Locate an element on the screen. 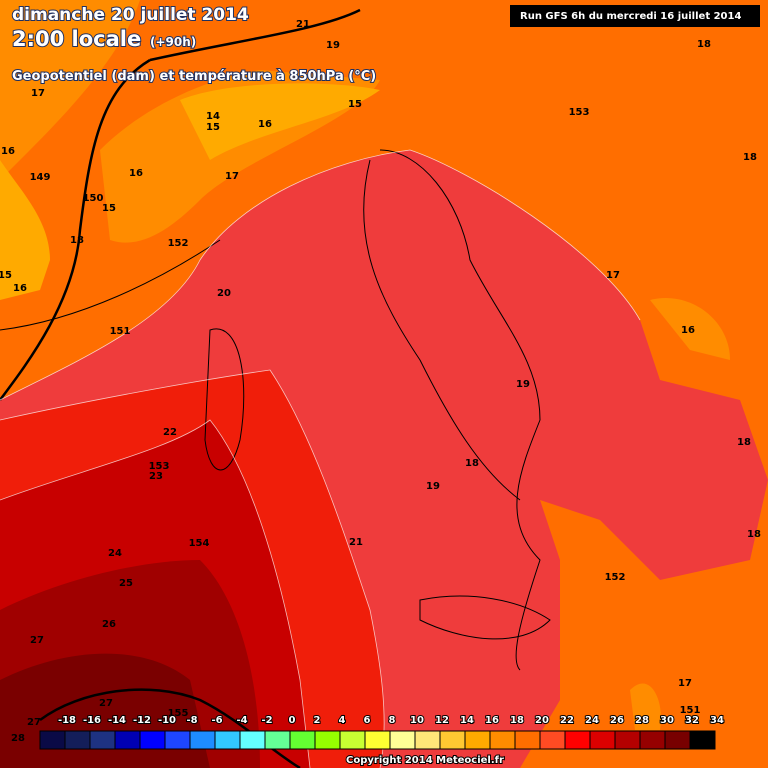 The width and height of the screenshot is (768, 768). colorbar-label: 24 is located at coordinates (592, 720).